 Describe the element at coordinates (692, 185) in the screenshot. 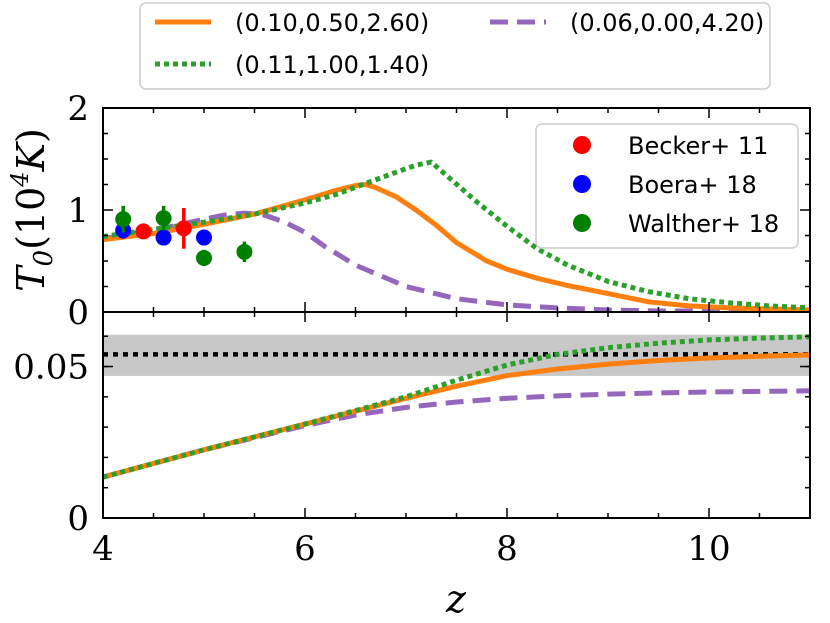

I see `legend-label: Boera+ 18` at that location.